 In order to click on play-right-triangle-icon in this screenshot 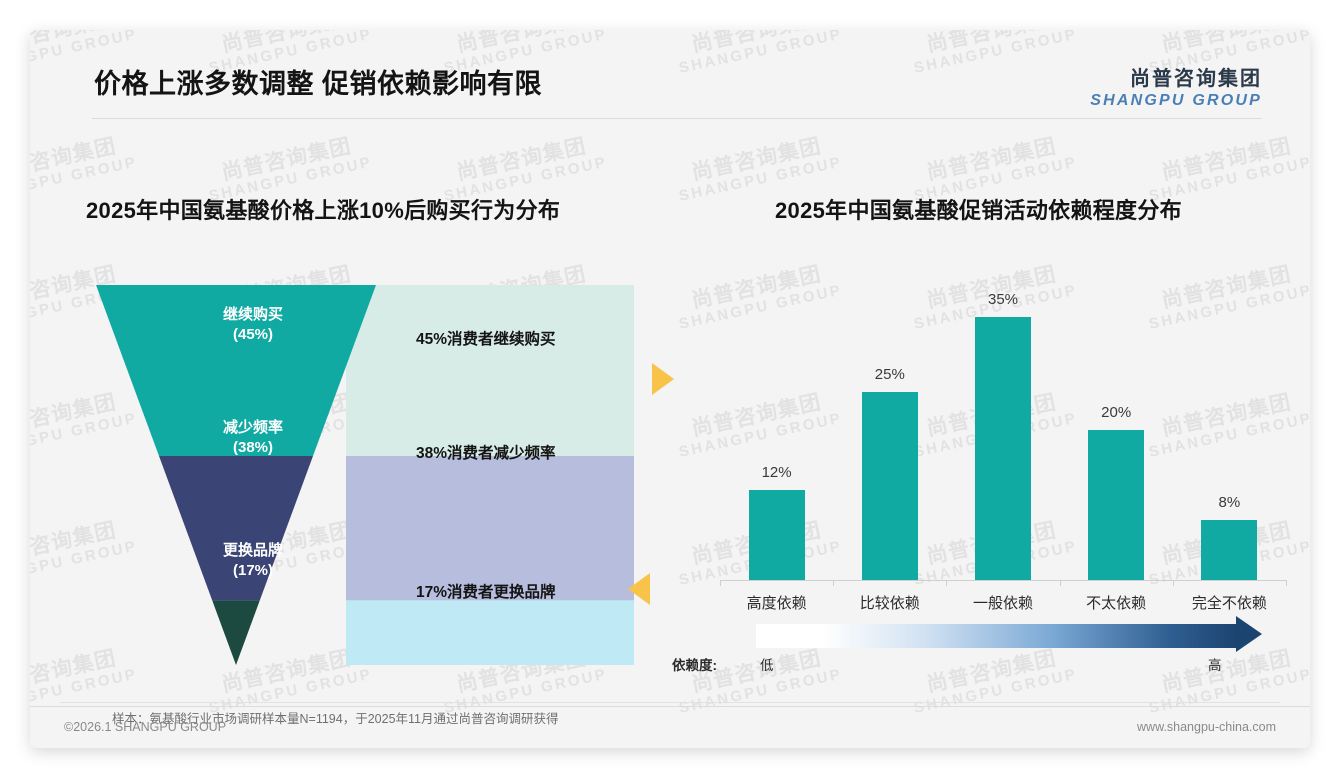, I will do `click(663, 379)`.